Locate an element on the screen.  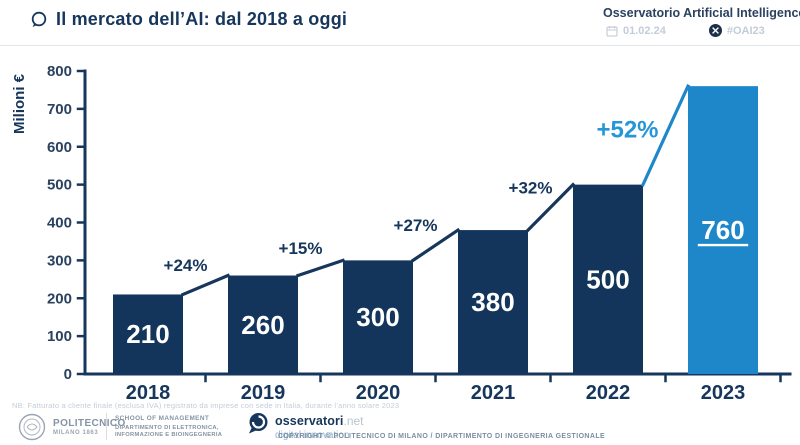
bar-value-label: 500 is located at coordinates (607, 279).